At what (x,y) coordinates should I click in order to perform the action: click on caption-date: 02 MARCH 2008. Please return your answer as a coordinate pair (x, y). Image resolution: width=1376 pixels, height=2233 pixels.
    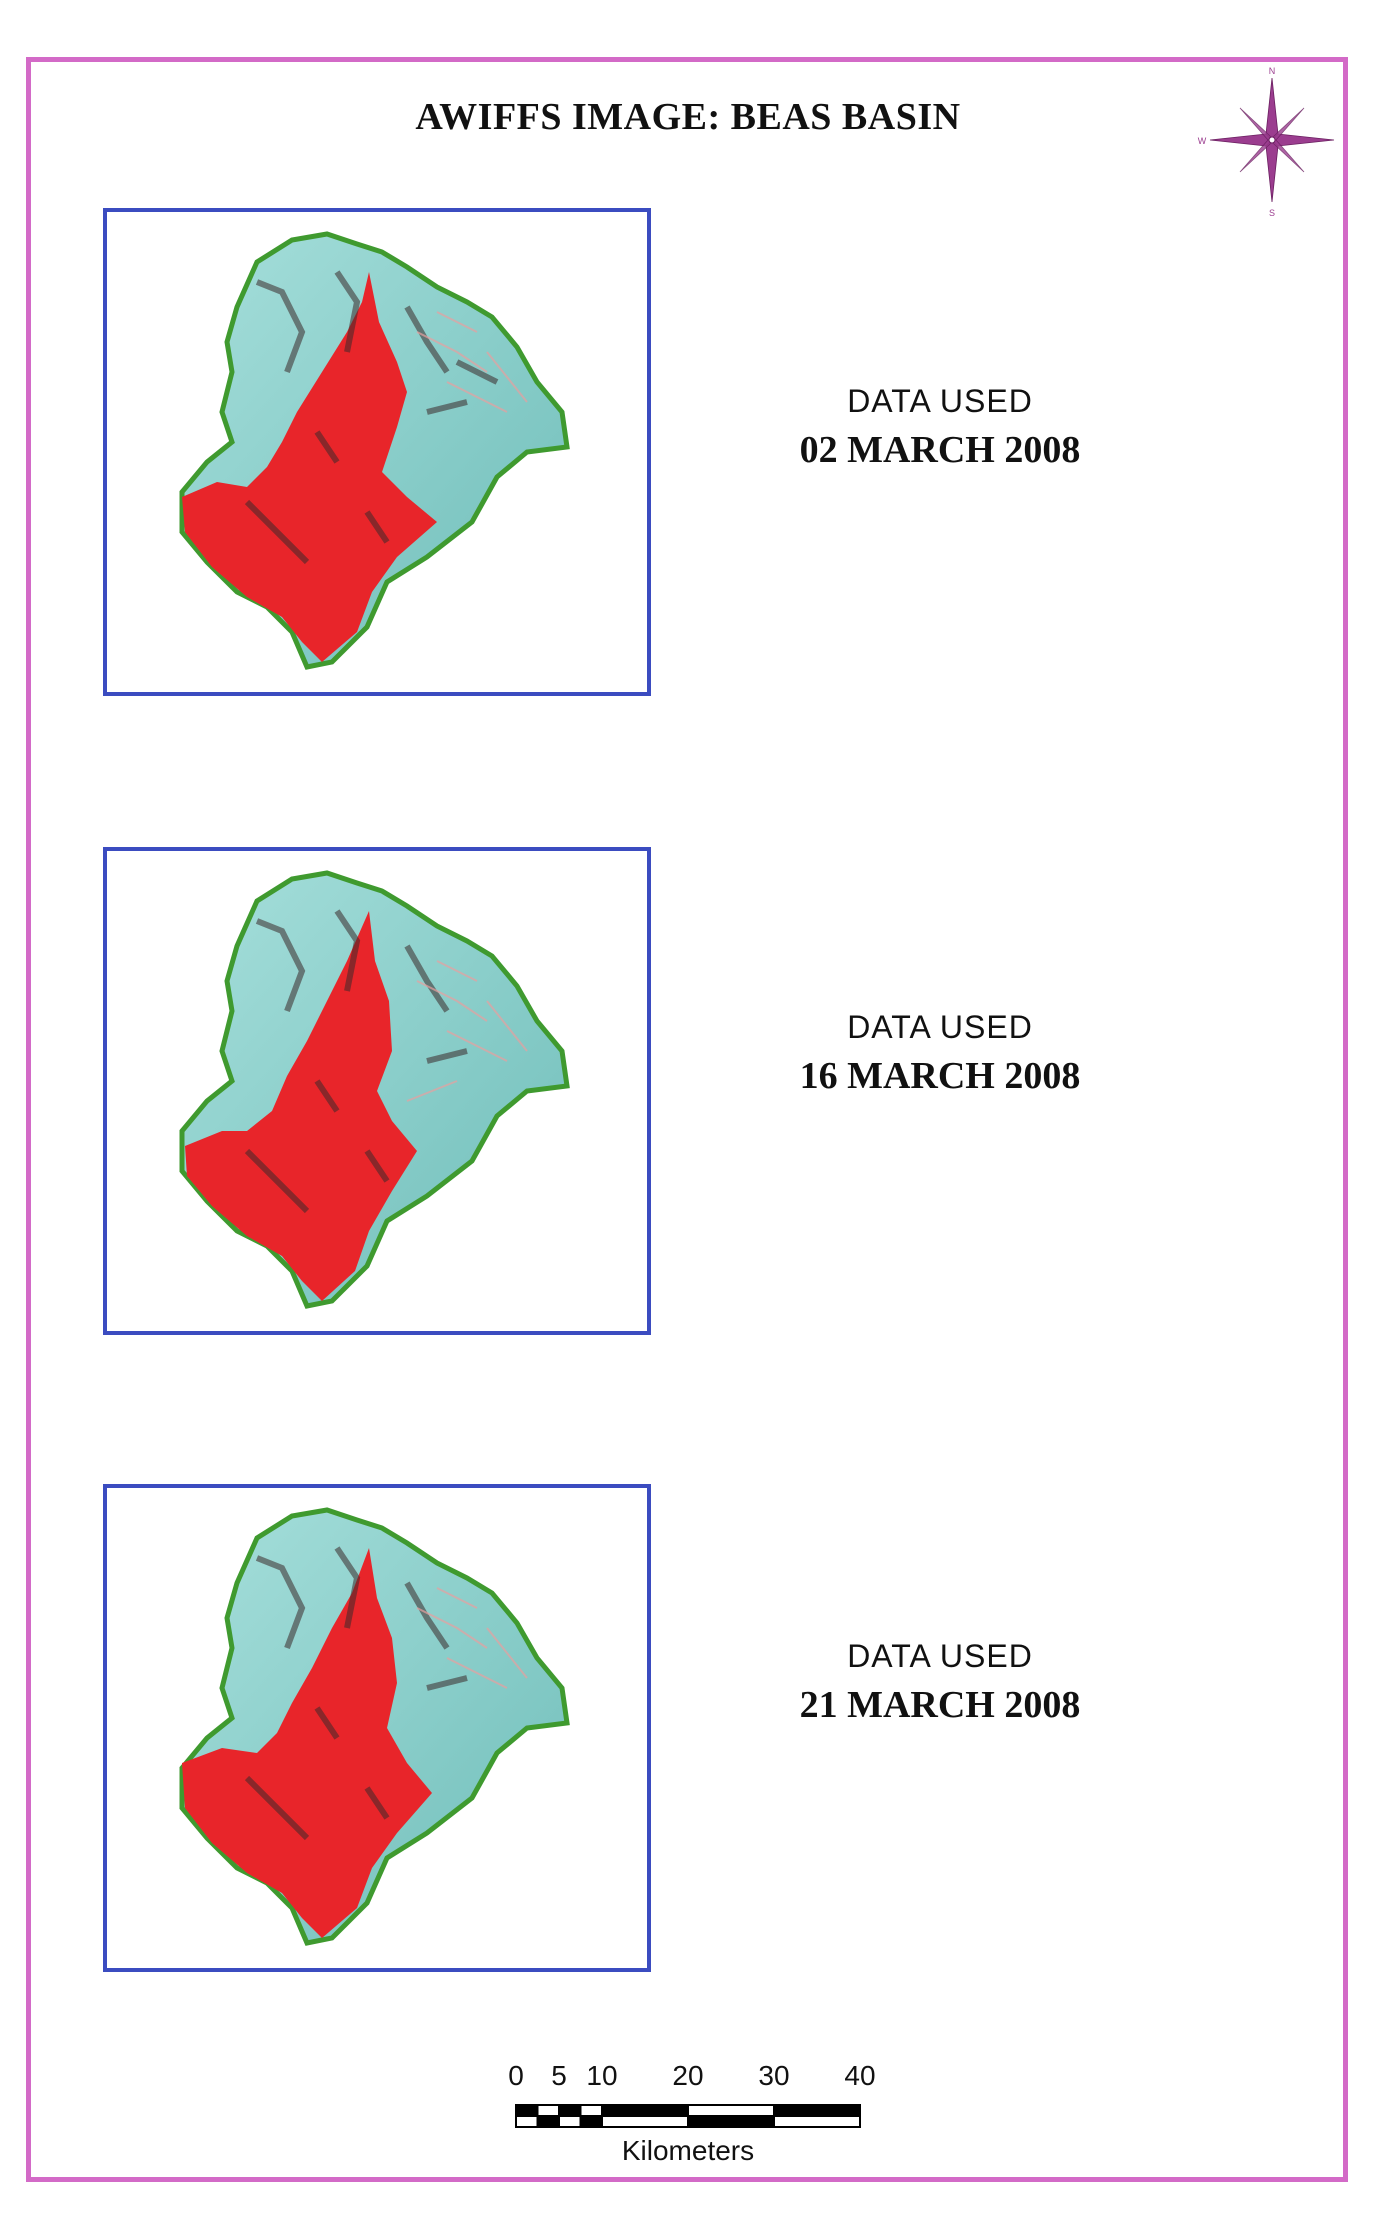
    Looking at the image, I should click on (940, 450).